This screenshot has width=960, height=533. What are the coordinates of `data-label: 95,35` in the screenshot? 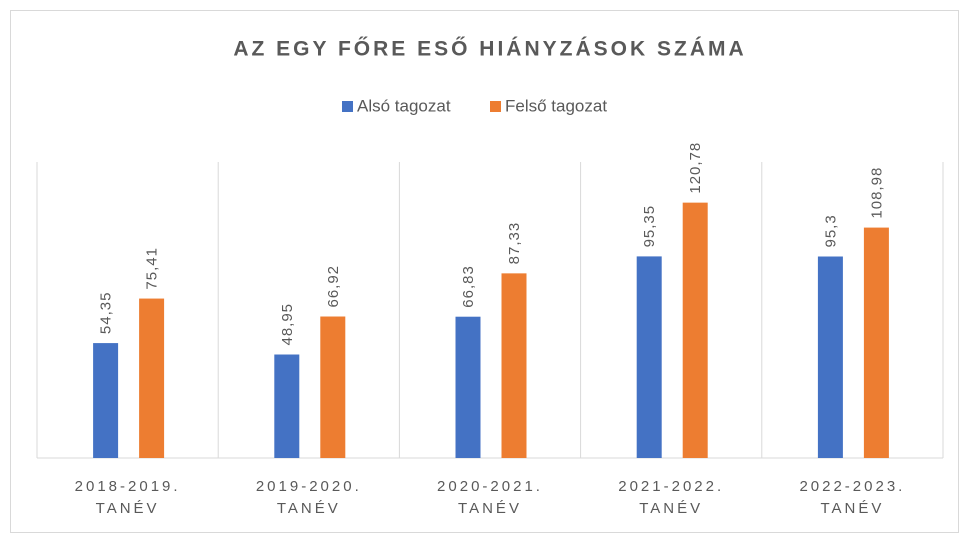 It's located at (649, 226).